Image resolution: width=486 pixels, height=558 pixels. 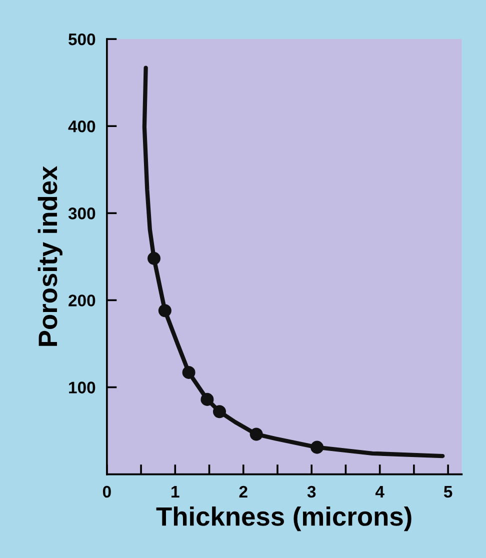 I want to click on x-tick-label: 4, so click(x=379, y=492).